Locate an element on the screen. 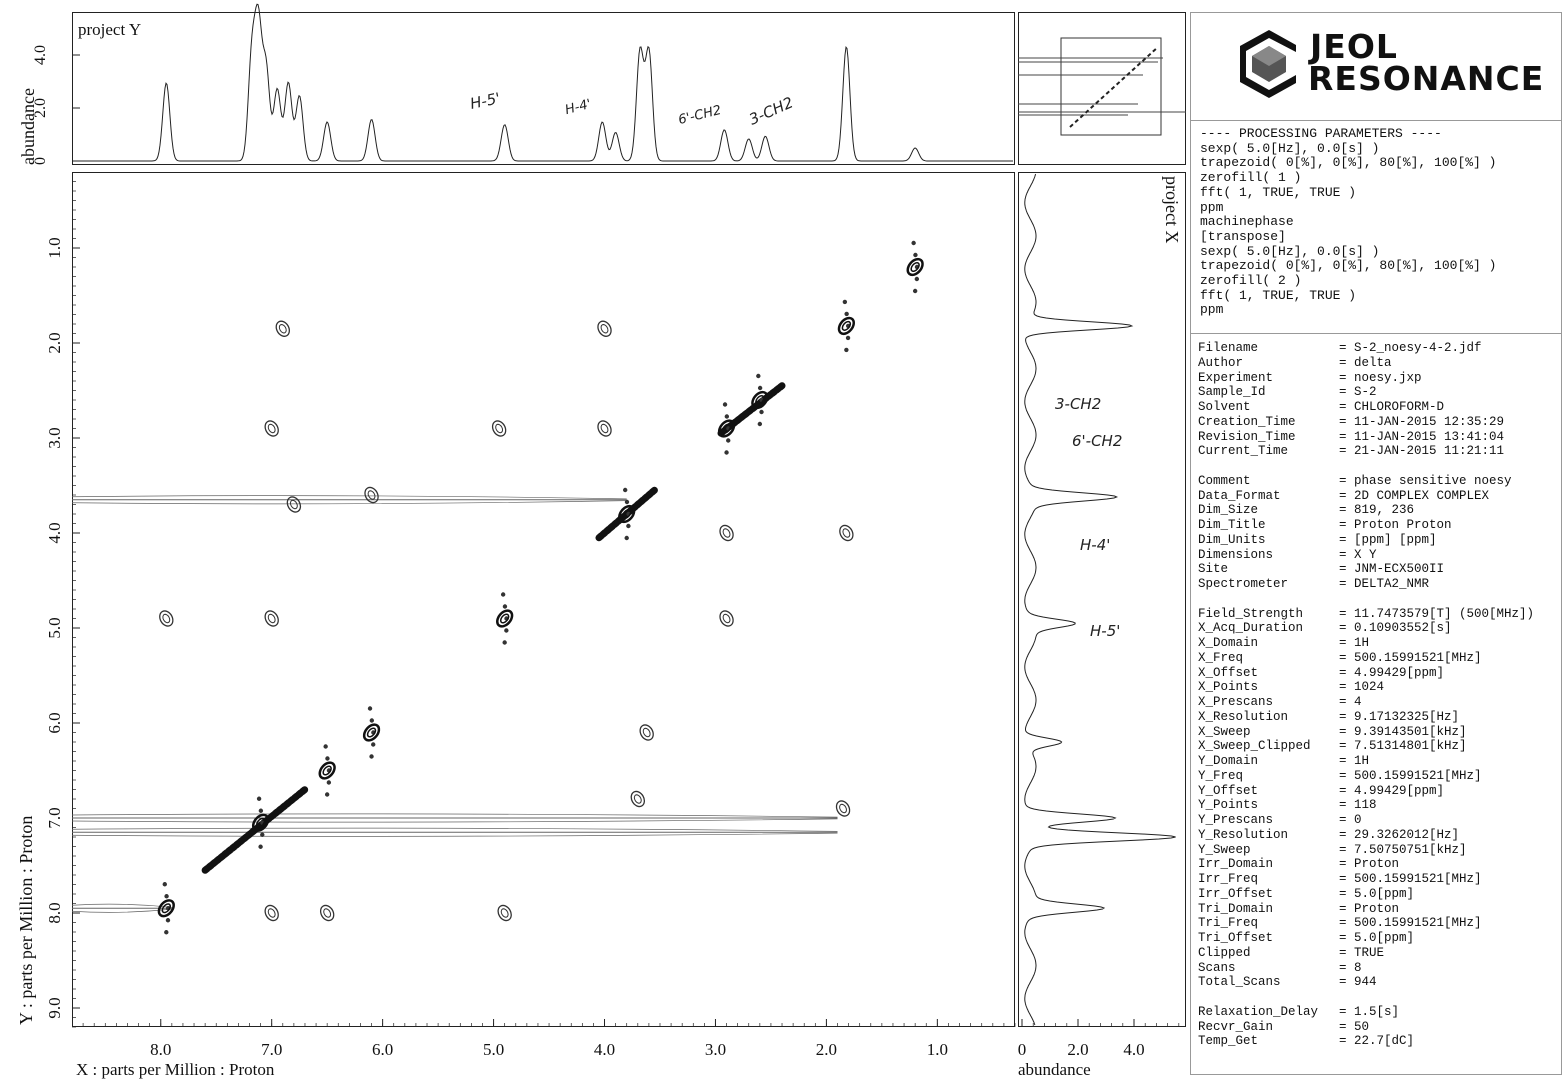 Image resolution: width=1568 pixels, height=1083 pixels. metadata-row: Irr_Domain = Proton is located at coordinates (1366, 864).